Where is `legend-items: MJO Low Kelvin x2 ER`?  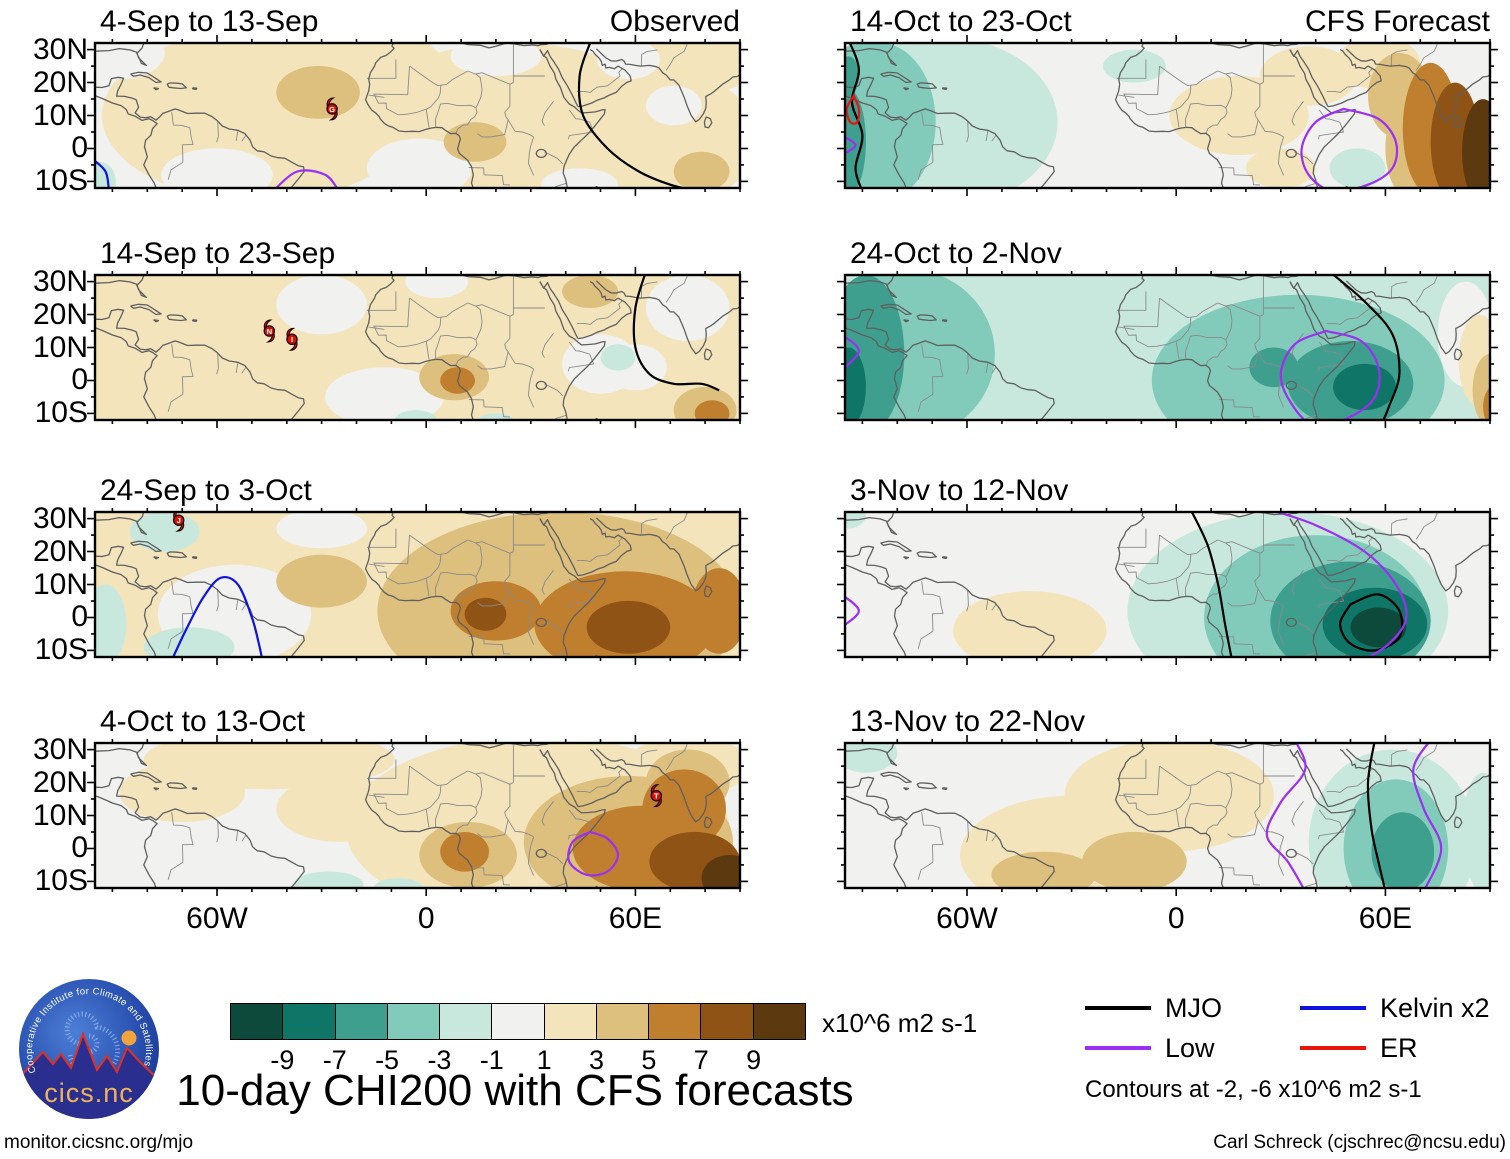
legend-items: MJO Low Kelvin x2 ER is located at coordinates (1297, 1028).